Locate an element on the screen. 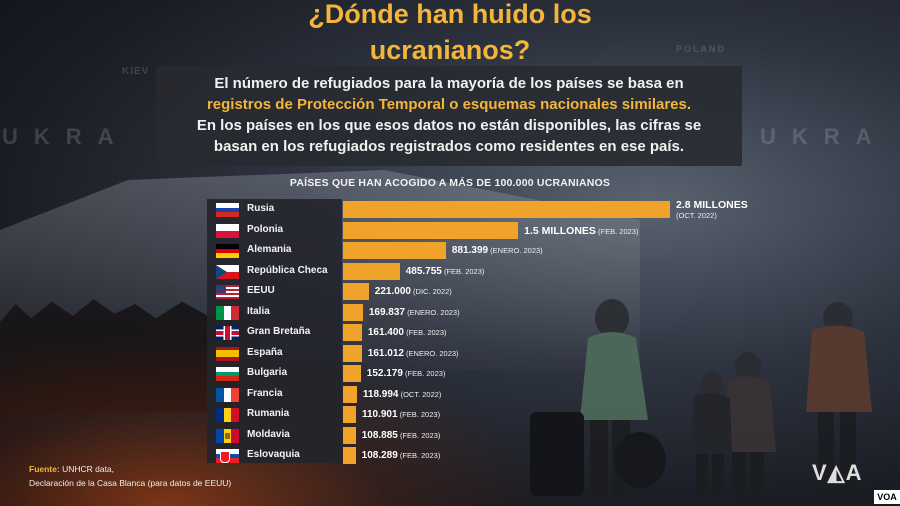 The width and height of the screenshot is (900, 506). bulgaria-flag-icon is located at coordinates (227, 374).